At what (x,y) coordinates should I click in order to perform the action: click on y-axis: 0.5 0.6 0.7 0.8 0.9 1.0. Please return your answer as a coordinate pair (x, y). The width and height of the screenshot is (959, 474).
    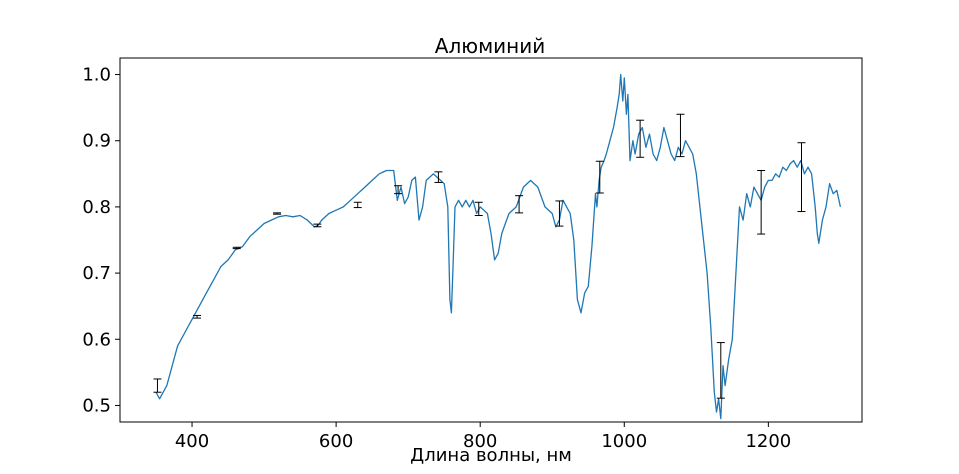
    Looking at the image, I should click on (101, 240).